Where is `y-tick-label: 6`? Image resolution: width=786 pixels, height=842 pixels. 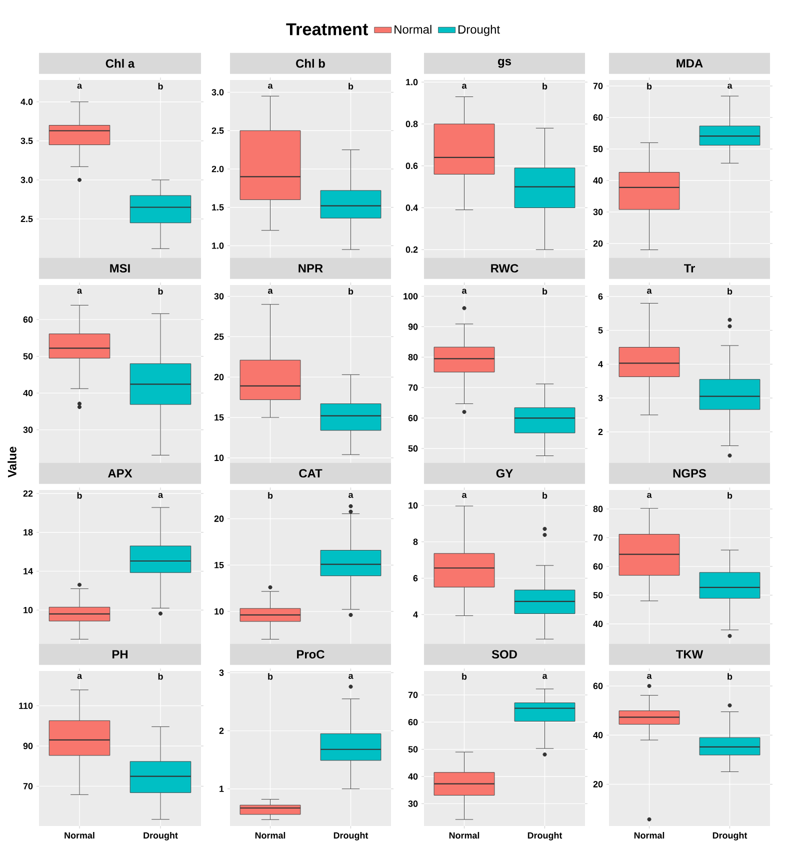 y-tick-label: 6 is located at coordinates (600, 296).